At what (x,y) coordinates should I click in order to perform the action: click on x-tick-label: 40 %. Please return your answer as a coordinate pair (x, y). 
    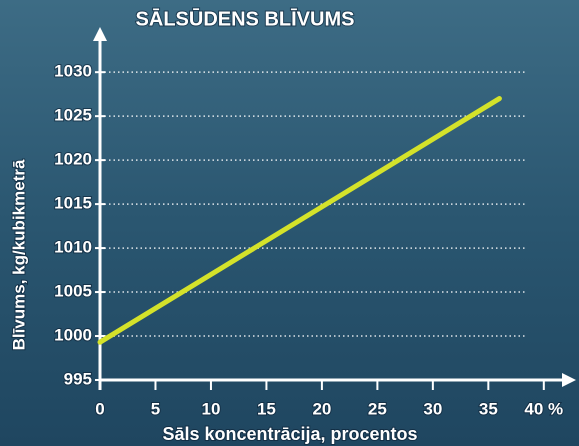
    Looking at the image, I should click on (543, 408).